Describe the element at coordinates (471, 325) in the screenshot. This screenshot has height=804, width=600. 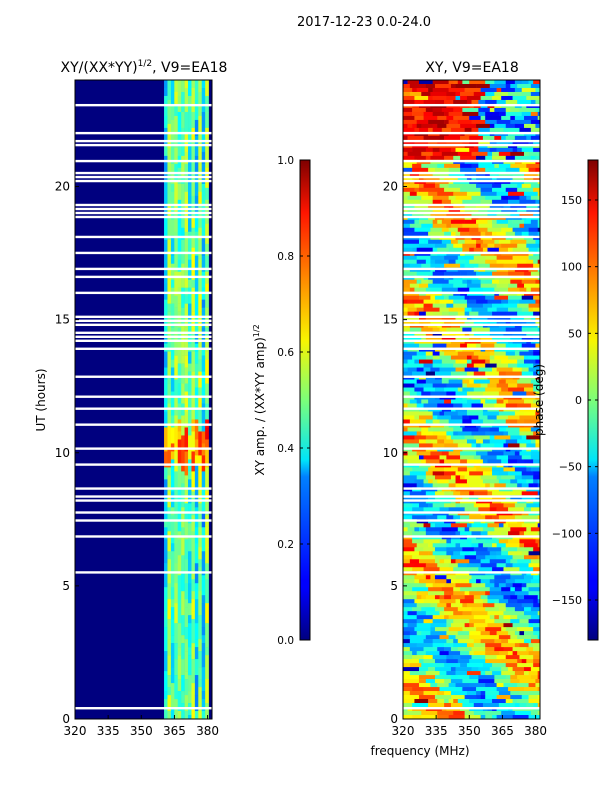
I see `phase-gap-row` at that location.